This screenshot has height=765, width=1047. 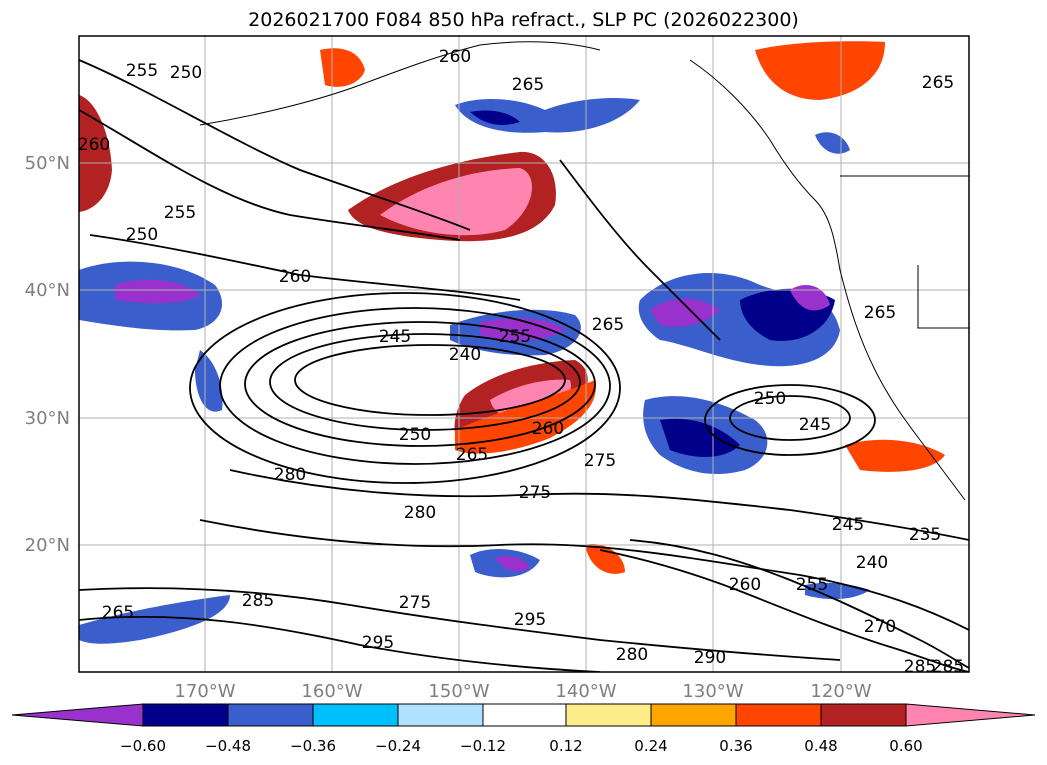 What do you see at coordinates (712, 691) in the screenshot?
I see `lon-label: 130°W` at bounding box center [712, 691].